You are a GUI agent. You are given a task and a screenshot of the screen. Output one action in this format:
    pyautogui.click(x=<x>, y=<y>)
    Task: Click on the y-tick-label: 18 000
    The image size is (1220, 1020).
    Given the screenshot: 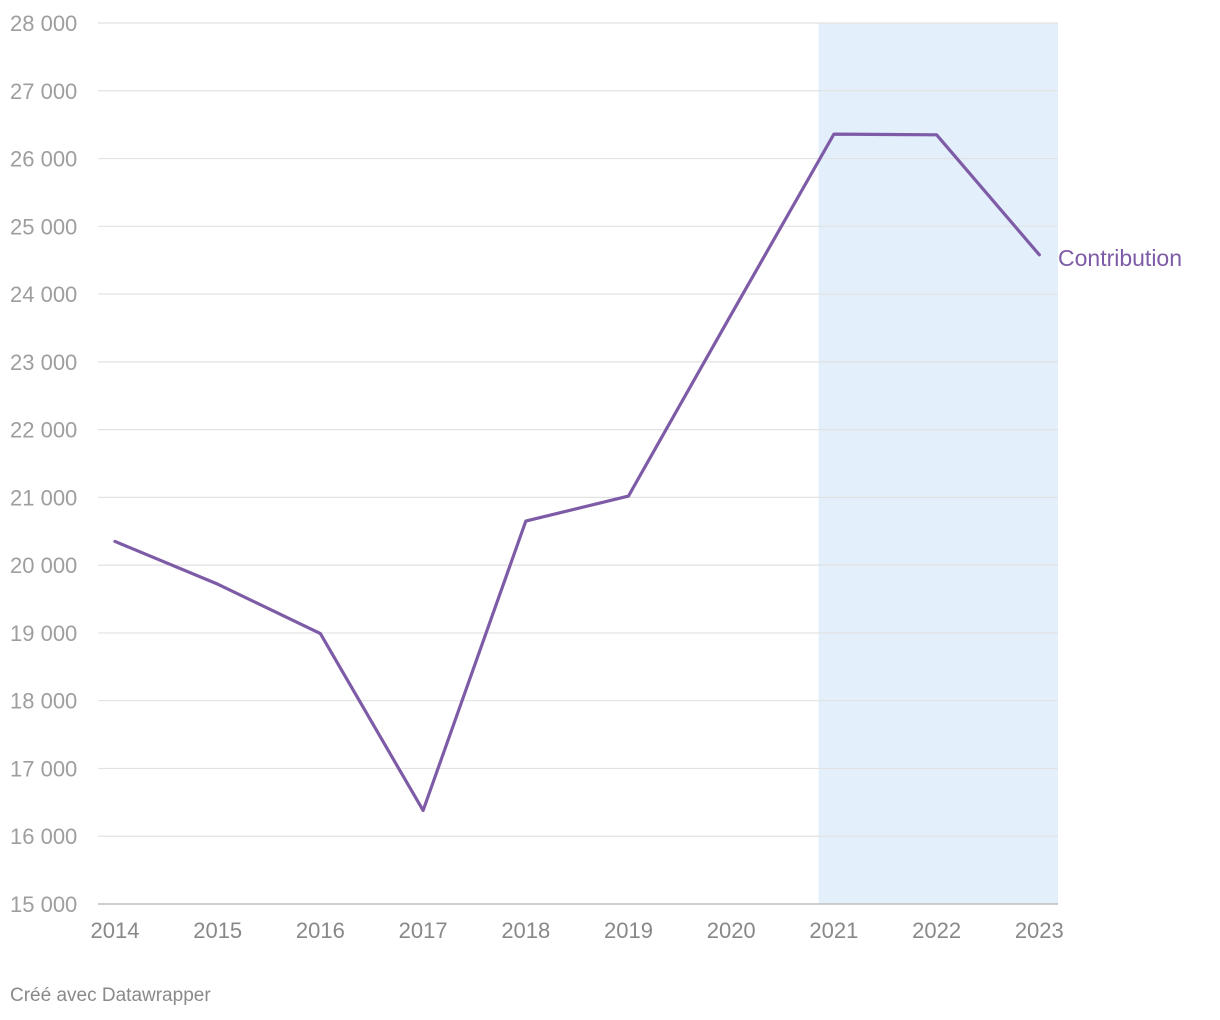 What is the action you would take?
    pyautogui.click(x=43, y=701)
    